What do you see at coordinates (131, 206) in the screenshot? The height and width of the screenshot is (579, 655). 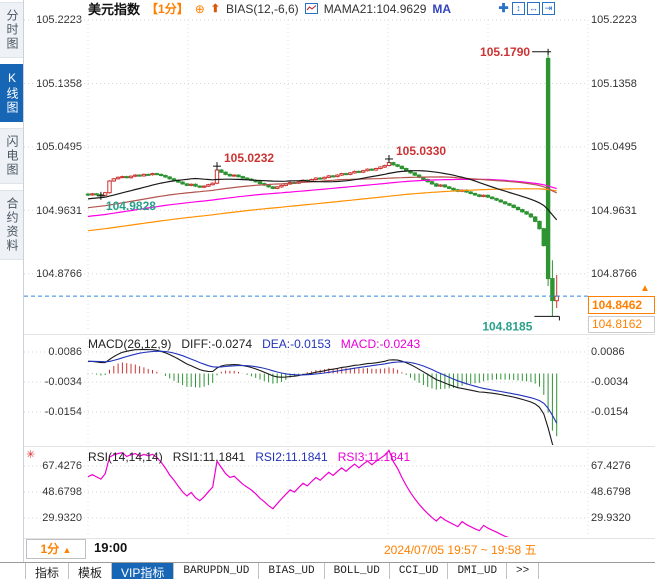 I see `svg-text: 104.9828` at bounding box center [131, 206].